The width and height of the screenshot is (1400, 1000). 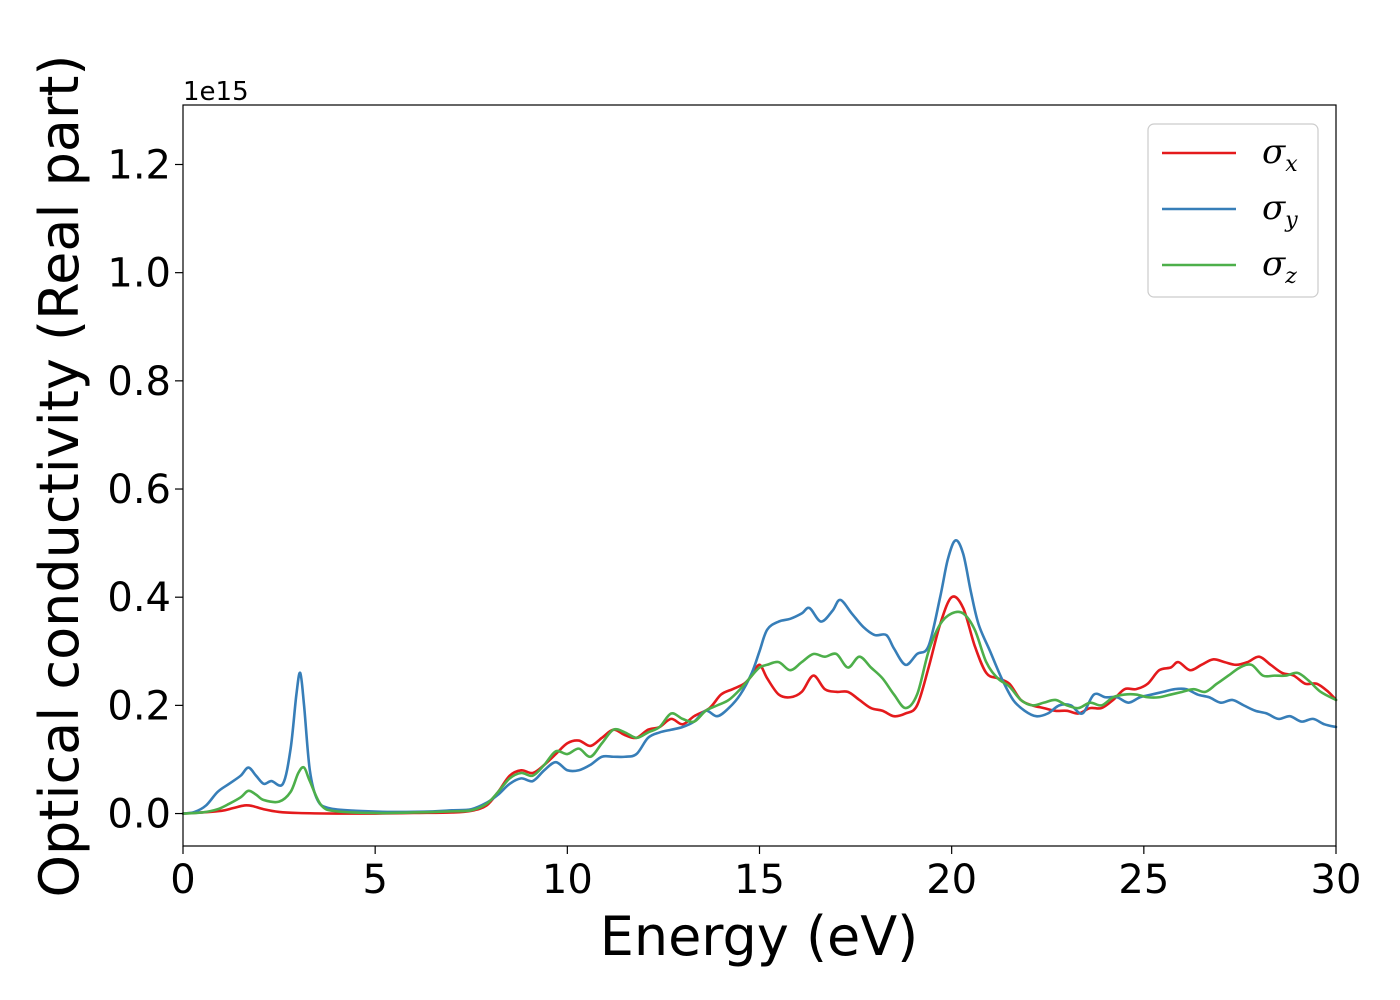 What do you see at coordinates (139, 815) in the screenshot?
I see `y-tick-label: 0.0` at bounding box center [139, 815].